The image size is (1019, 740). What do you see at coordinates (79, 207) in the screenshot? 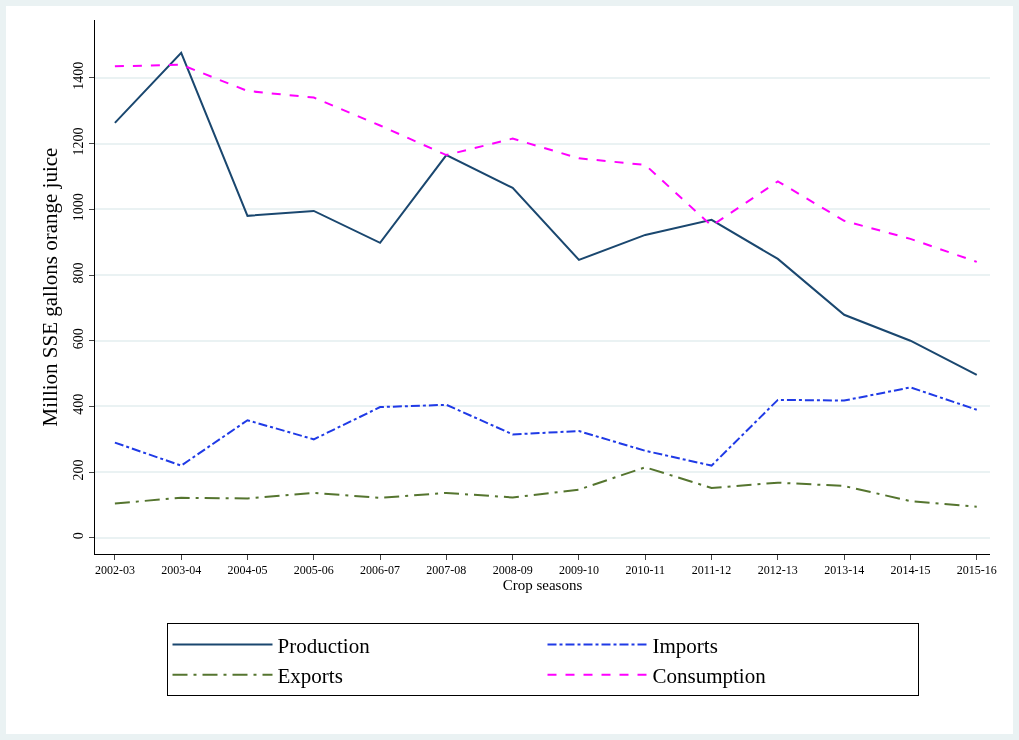
I see `y-tick-label: 1000` at bounding box center [79, 207].